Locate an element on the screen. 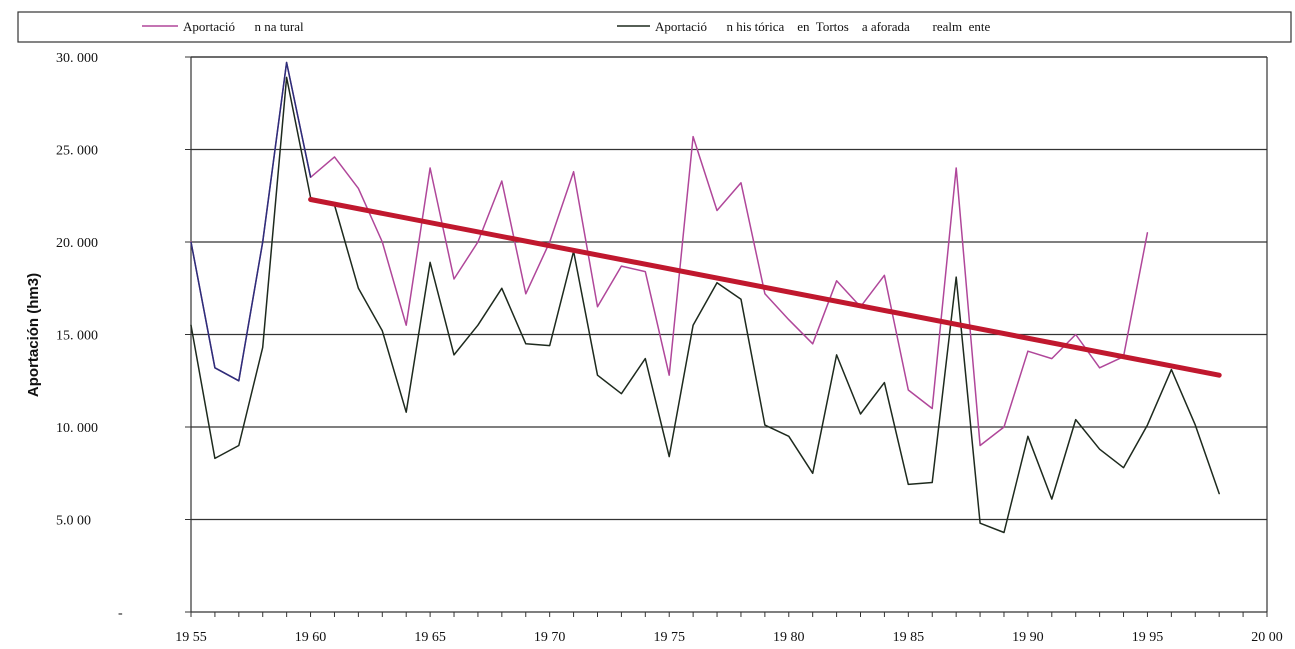  x-tick-label: 19 60 is located at coordinates (311, 637).